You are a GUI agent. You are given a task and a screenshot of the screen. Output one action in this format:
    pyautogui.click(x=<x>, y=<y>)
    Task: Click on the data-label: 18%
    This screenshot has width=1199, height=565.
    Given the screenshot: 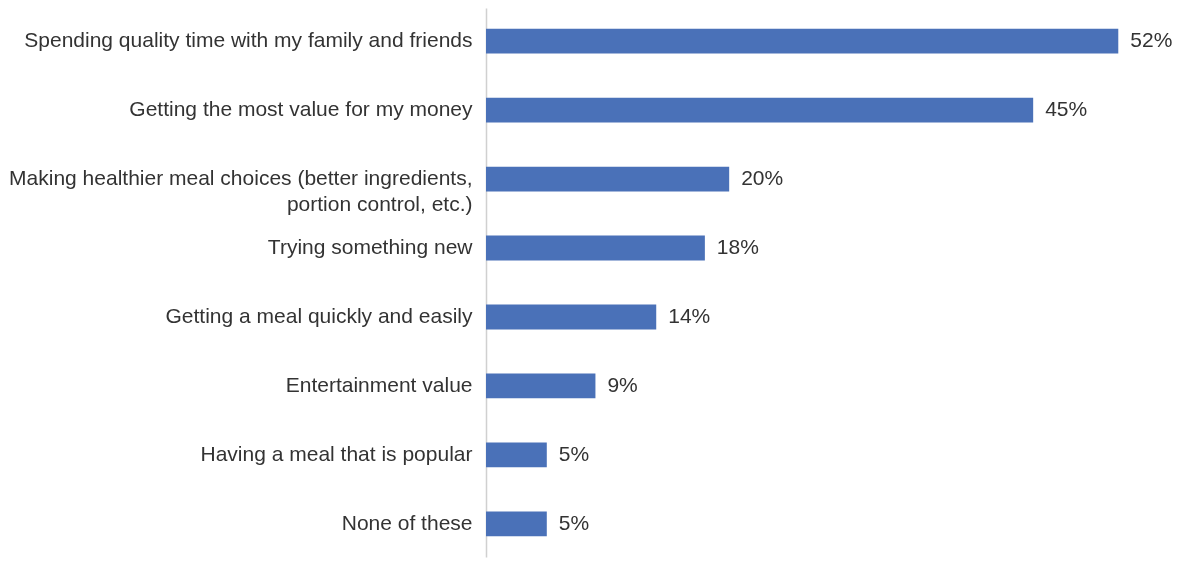 What is the action you would take?
    pyautogui.click(x=737, y=247)
    